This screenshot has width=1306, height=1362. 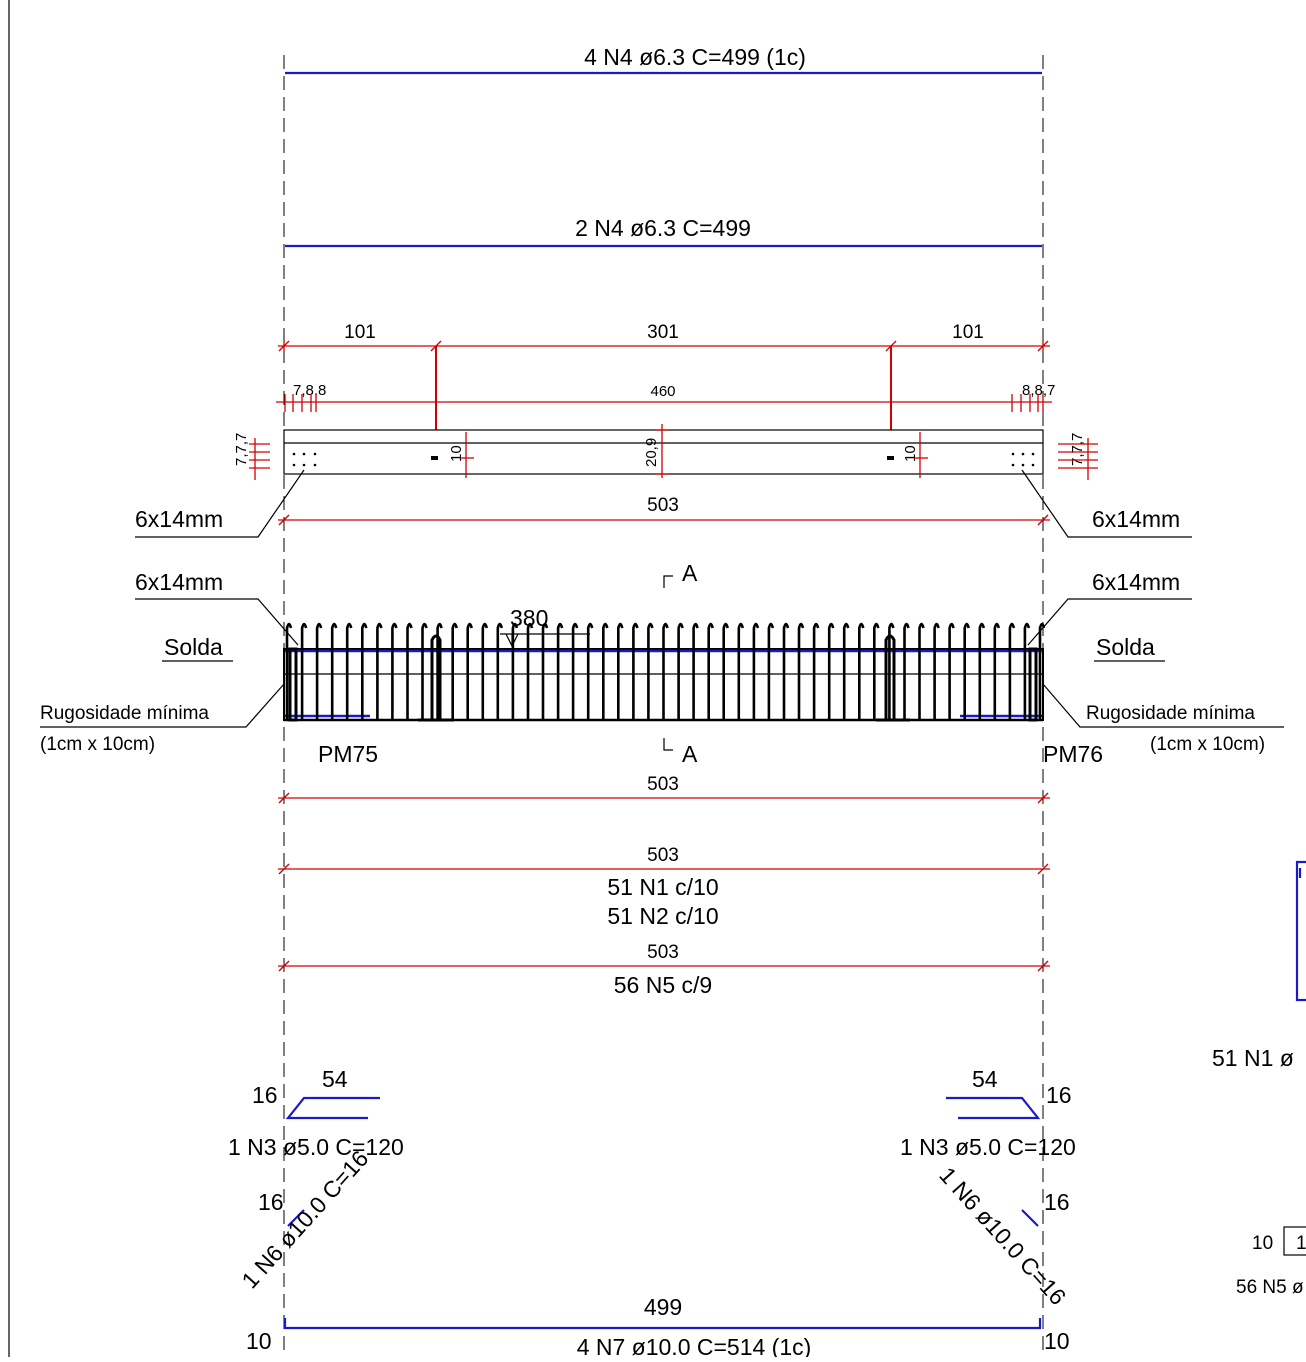 What do you see at coordinates (1030, 1218) in the screenshot?
I see `n6-right-shape` at bounding box center [1030, 1218].